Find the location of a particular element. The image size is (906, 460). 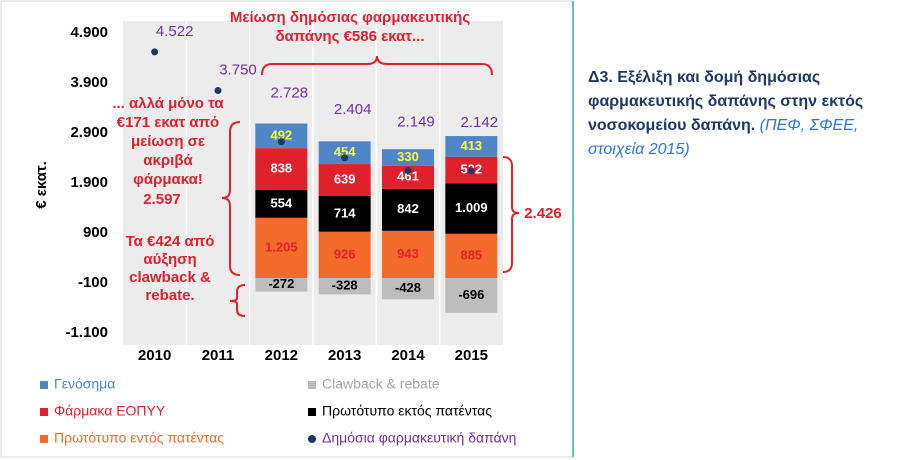

data-label: 943 is located at coordinates (408, 253).